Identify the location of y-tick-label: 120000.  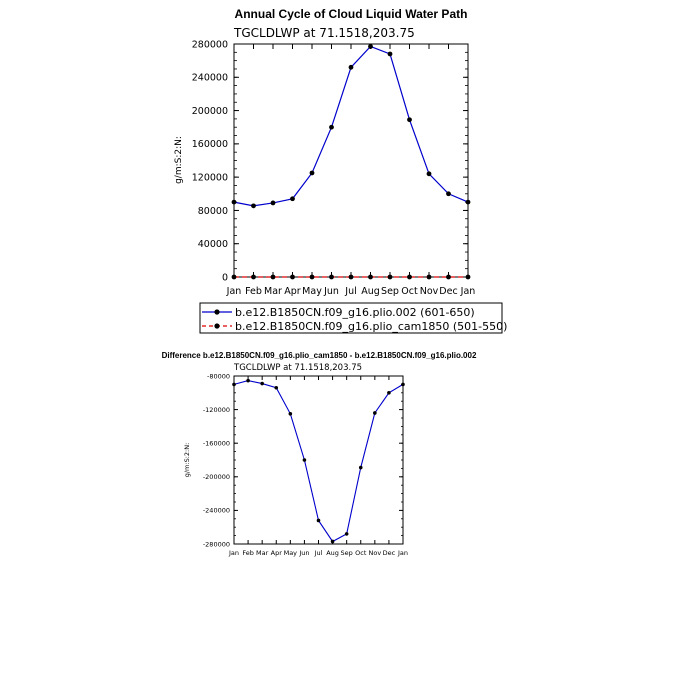
(210, 177).